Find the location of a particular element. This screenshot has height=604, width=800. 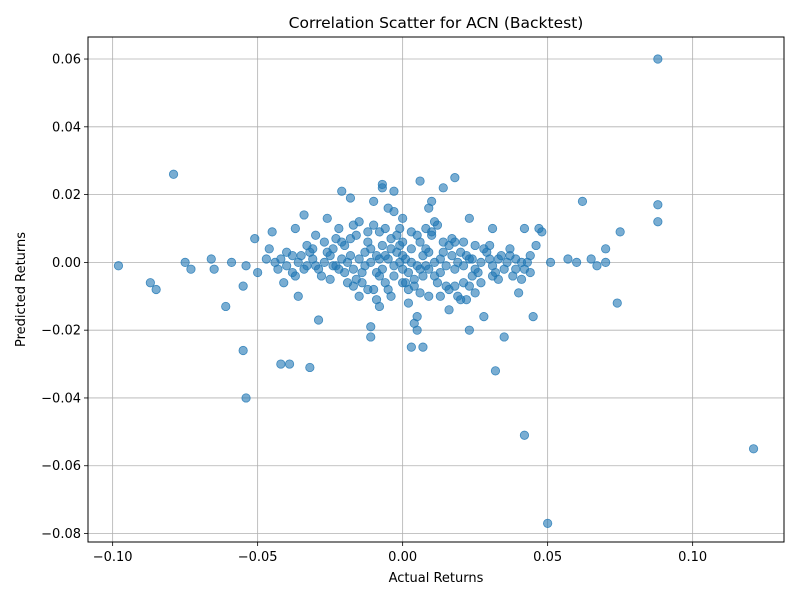

y-tick-label: −0.06 is located at coordinates (61, 466).